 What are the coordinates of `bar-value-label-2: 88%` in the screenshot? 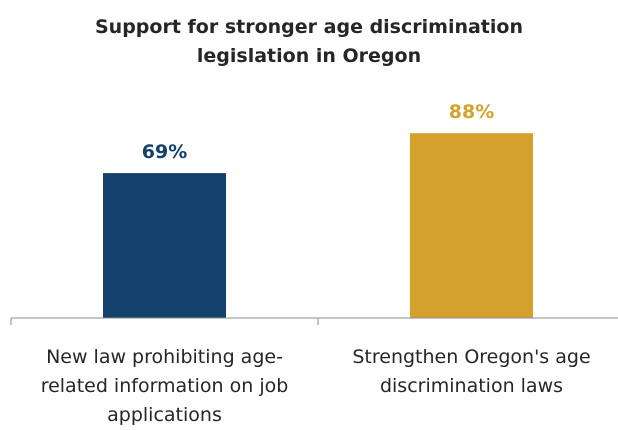 It's located at (471, 112).